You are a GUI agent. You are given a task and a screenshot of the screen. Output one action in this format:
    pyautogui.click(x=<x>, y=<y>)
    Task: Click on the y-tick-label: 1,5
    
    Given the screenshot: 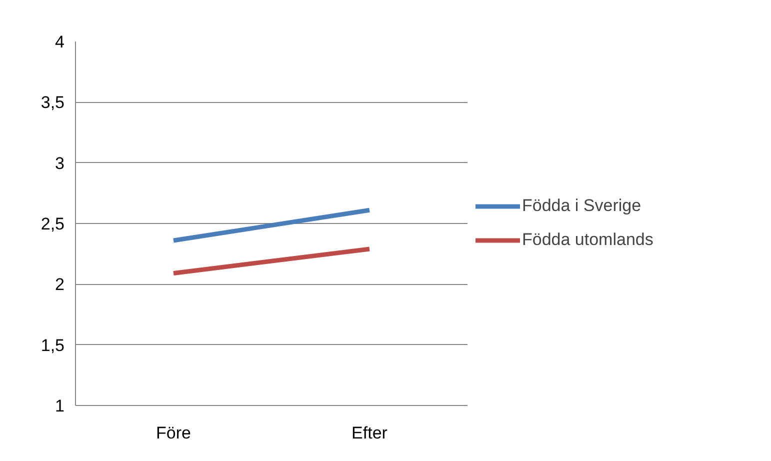 What is the action you would take?
    pyautogui.click(x=52, y=345)
    